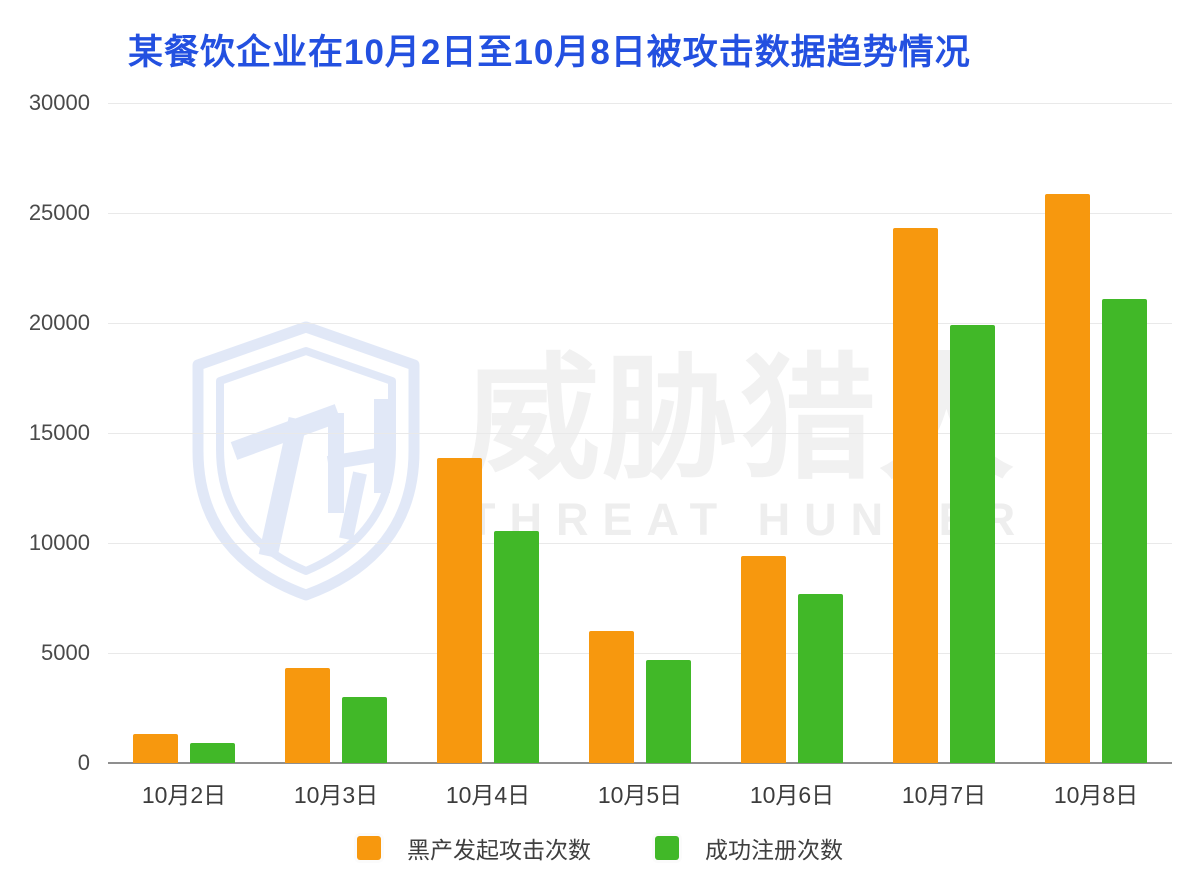 Image resolution: width=1200 pixels, height=890 pixels. What do you see at coordinates (499, 850) in the screenshot?
I see `legend-label-attacks: 黑产发起攻击次数` at bounding box center [499, 850].